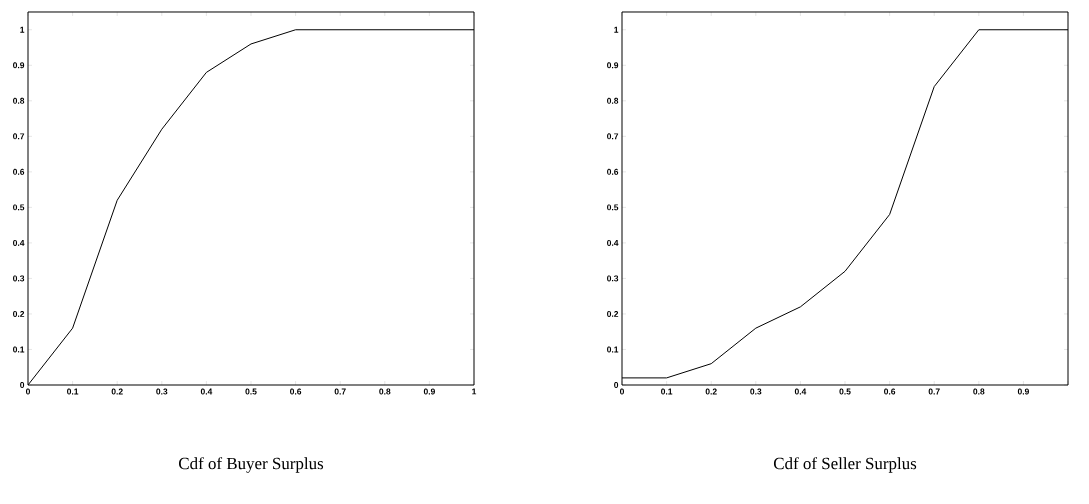  Describe the element at coordinates (474, 391) in the screenshot. I see `x-tick-label: 1` at that location.